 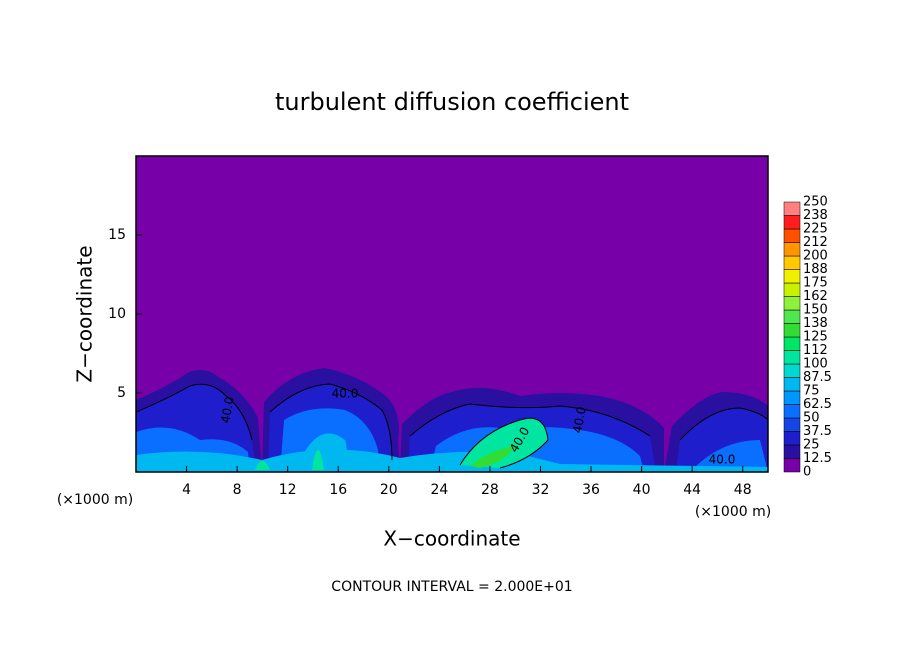 I want to click on colorbar-label: 62.5, so click(x=817, y=404).